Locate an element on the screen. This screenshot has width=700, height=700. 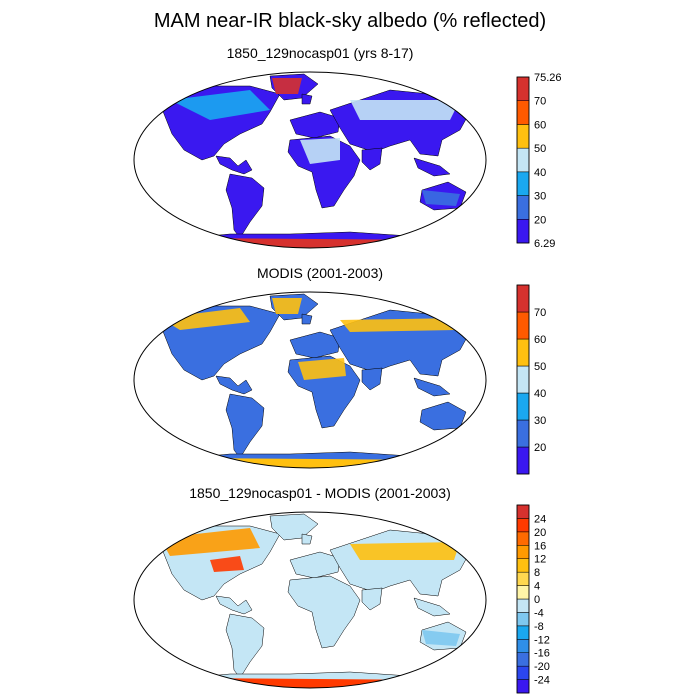
colorbar-label: 12 is located at coordinates (540, 560).